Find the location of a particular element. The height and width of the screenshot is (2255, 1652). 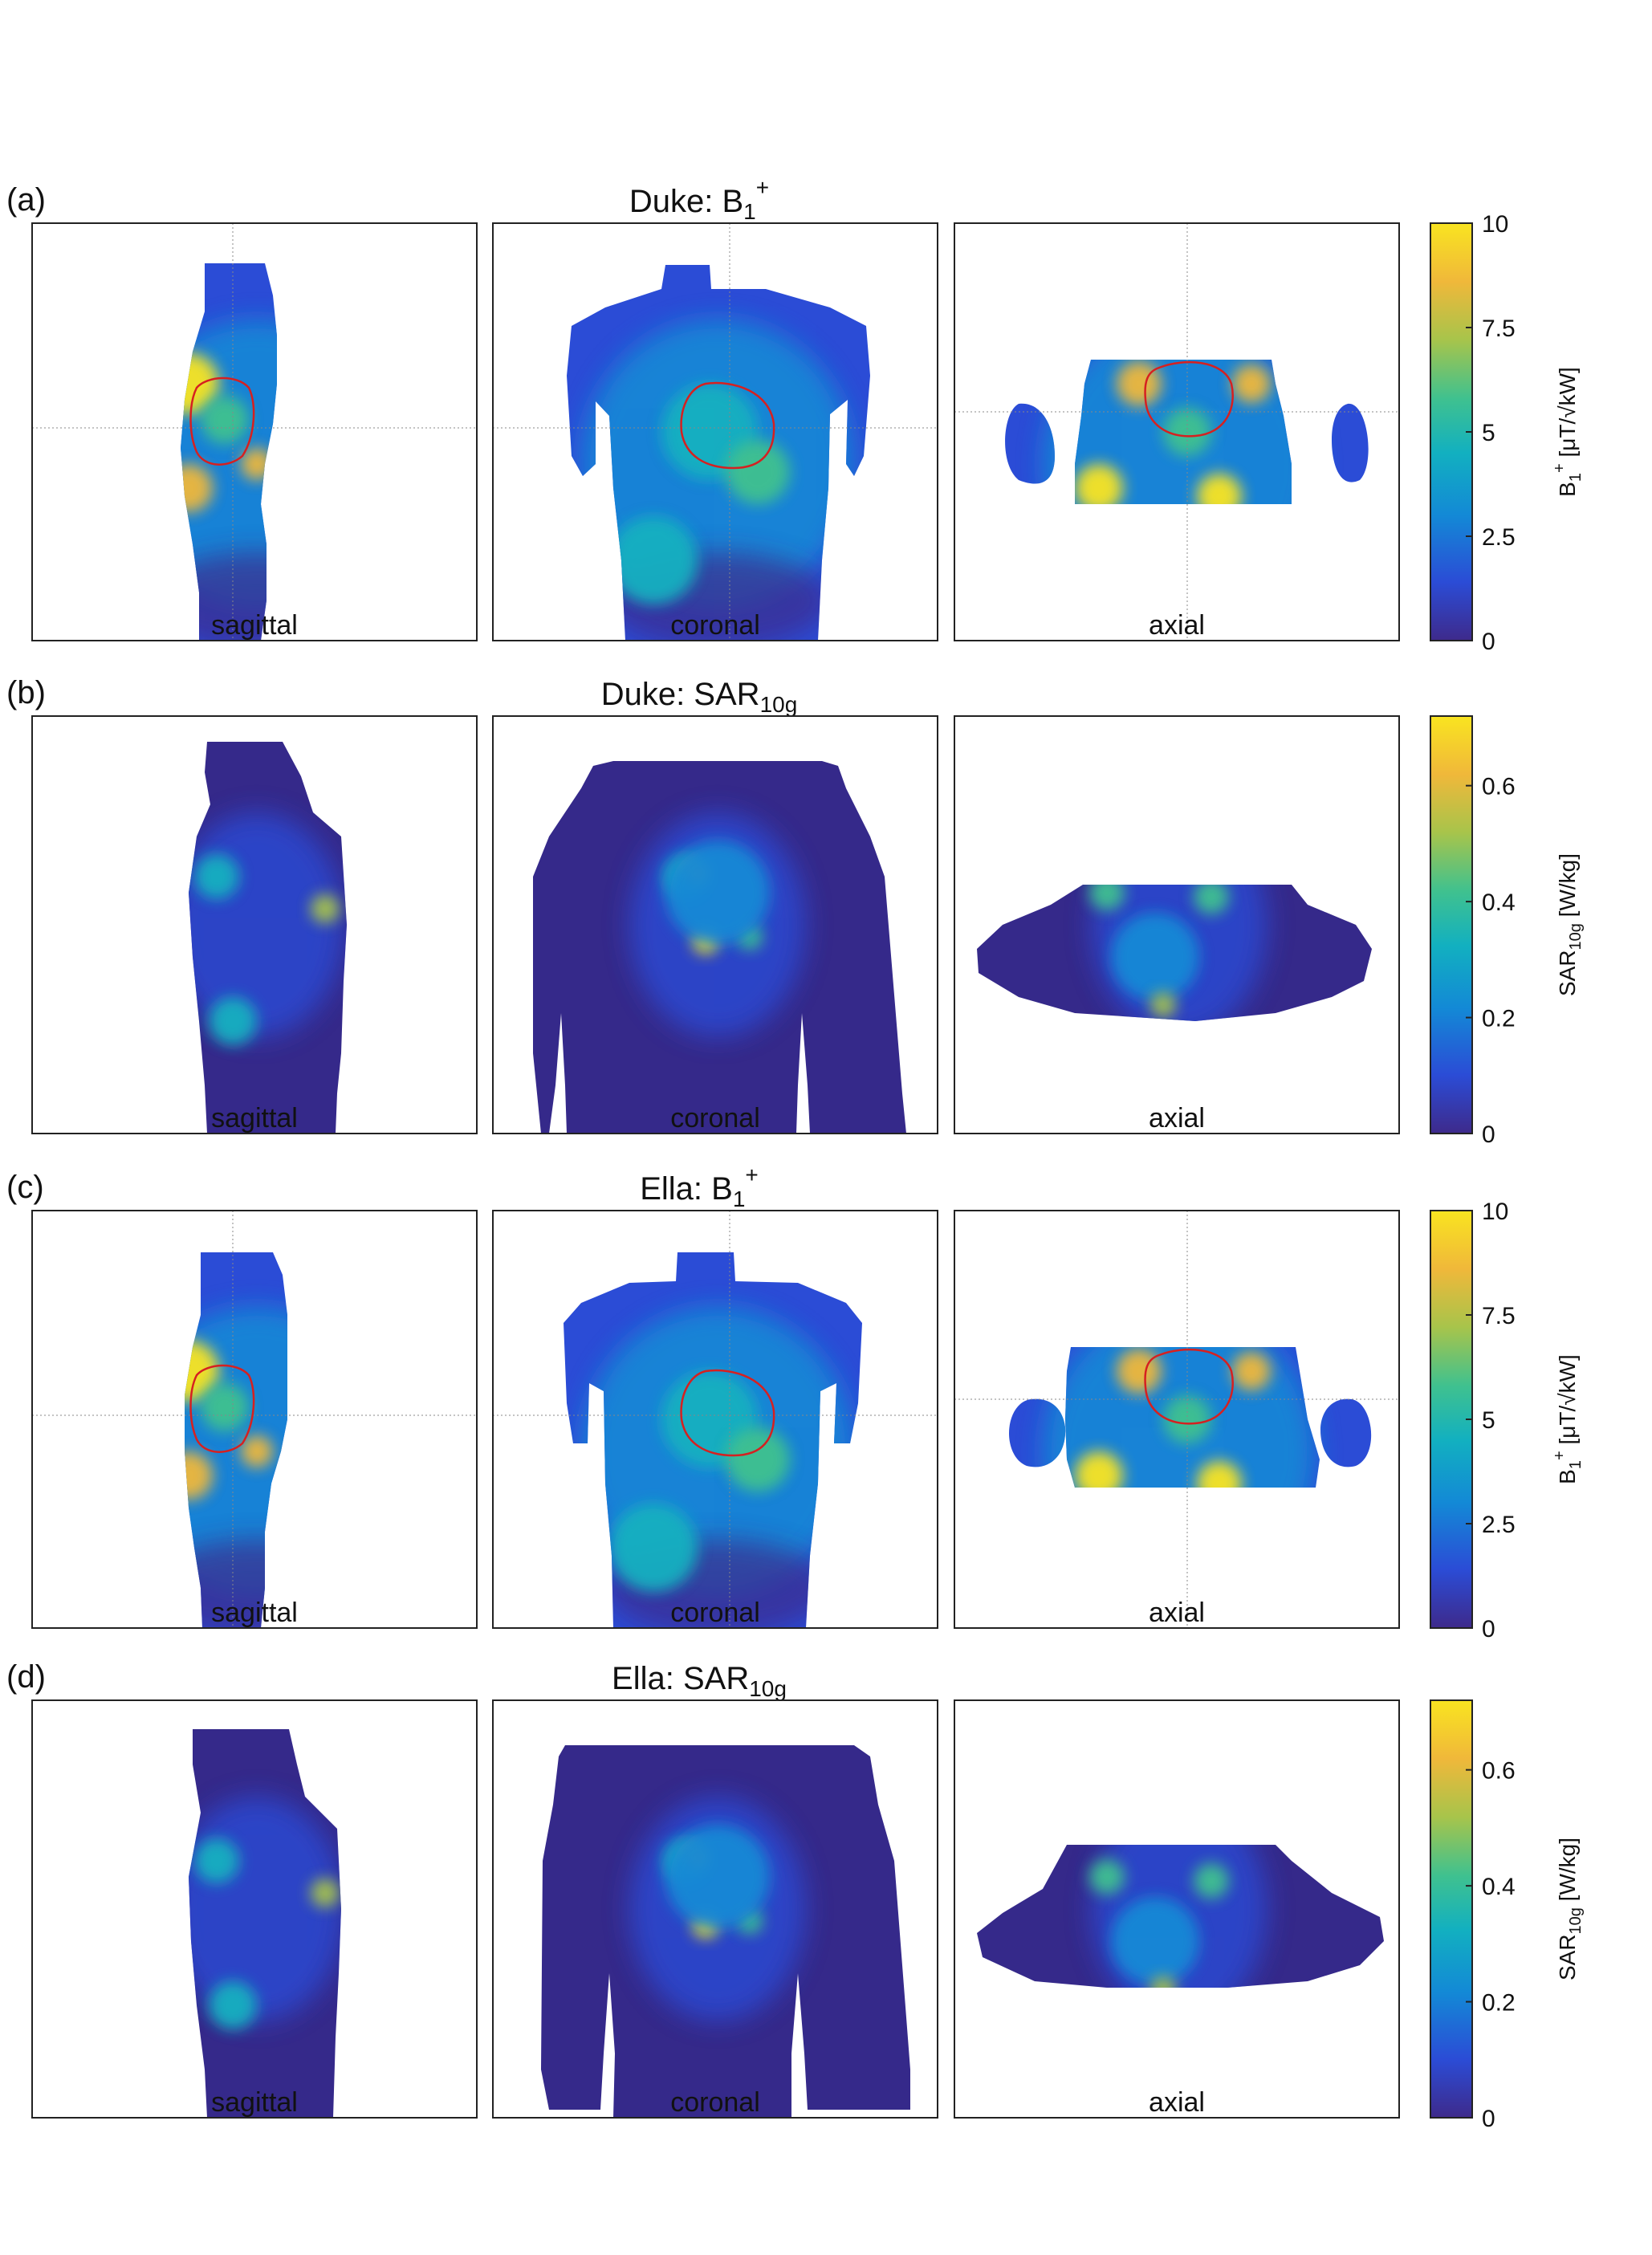

colorbar-tick-label: 0.2 is located at coordinates (1499, 2003).